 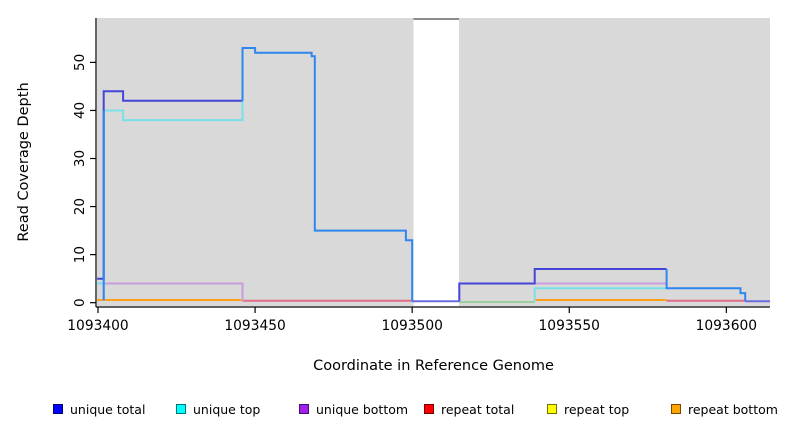 What do you see at coordinates (24, 162) in the screenshot?
I see `y-axis-title: Read Coverage Depth` at bounding box center [24, 162].